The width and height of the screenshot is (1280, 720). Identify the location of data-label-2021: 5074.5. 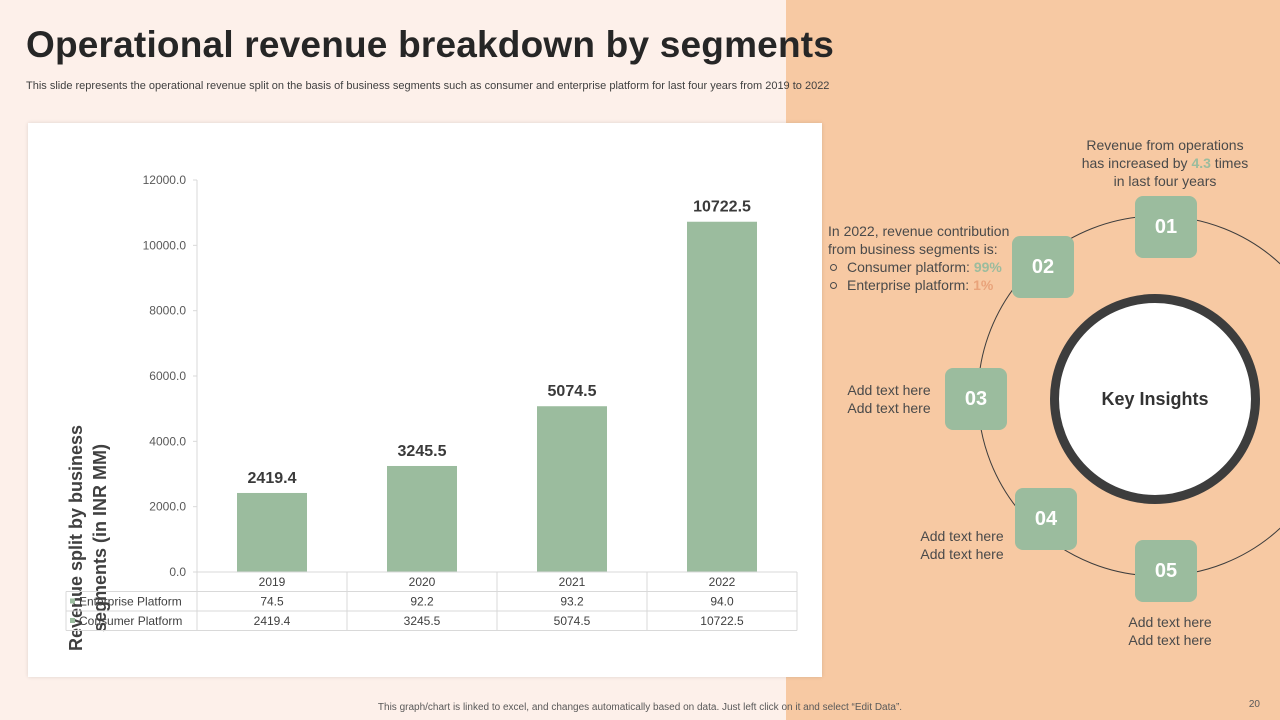
(572, 391).